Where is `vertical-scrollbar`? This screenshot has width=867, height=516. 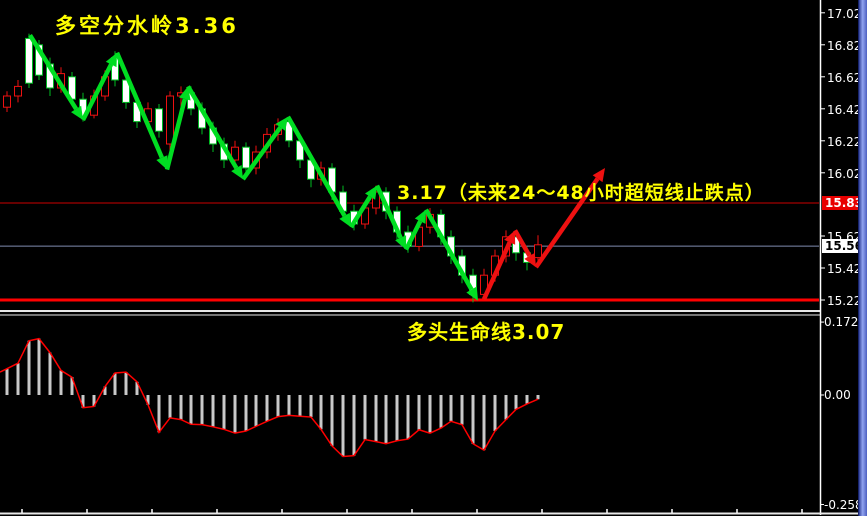
vertical-scrollbar is located at coordinates (862, 258).